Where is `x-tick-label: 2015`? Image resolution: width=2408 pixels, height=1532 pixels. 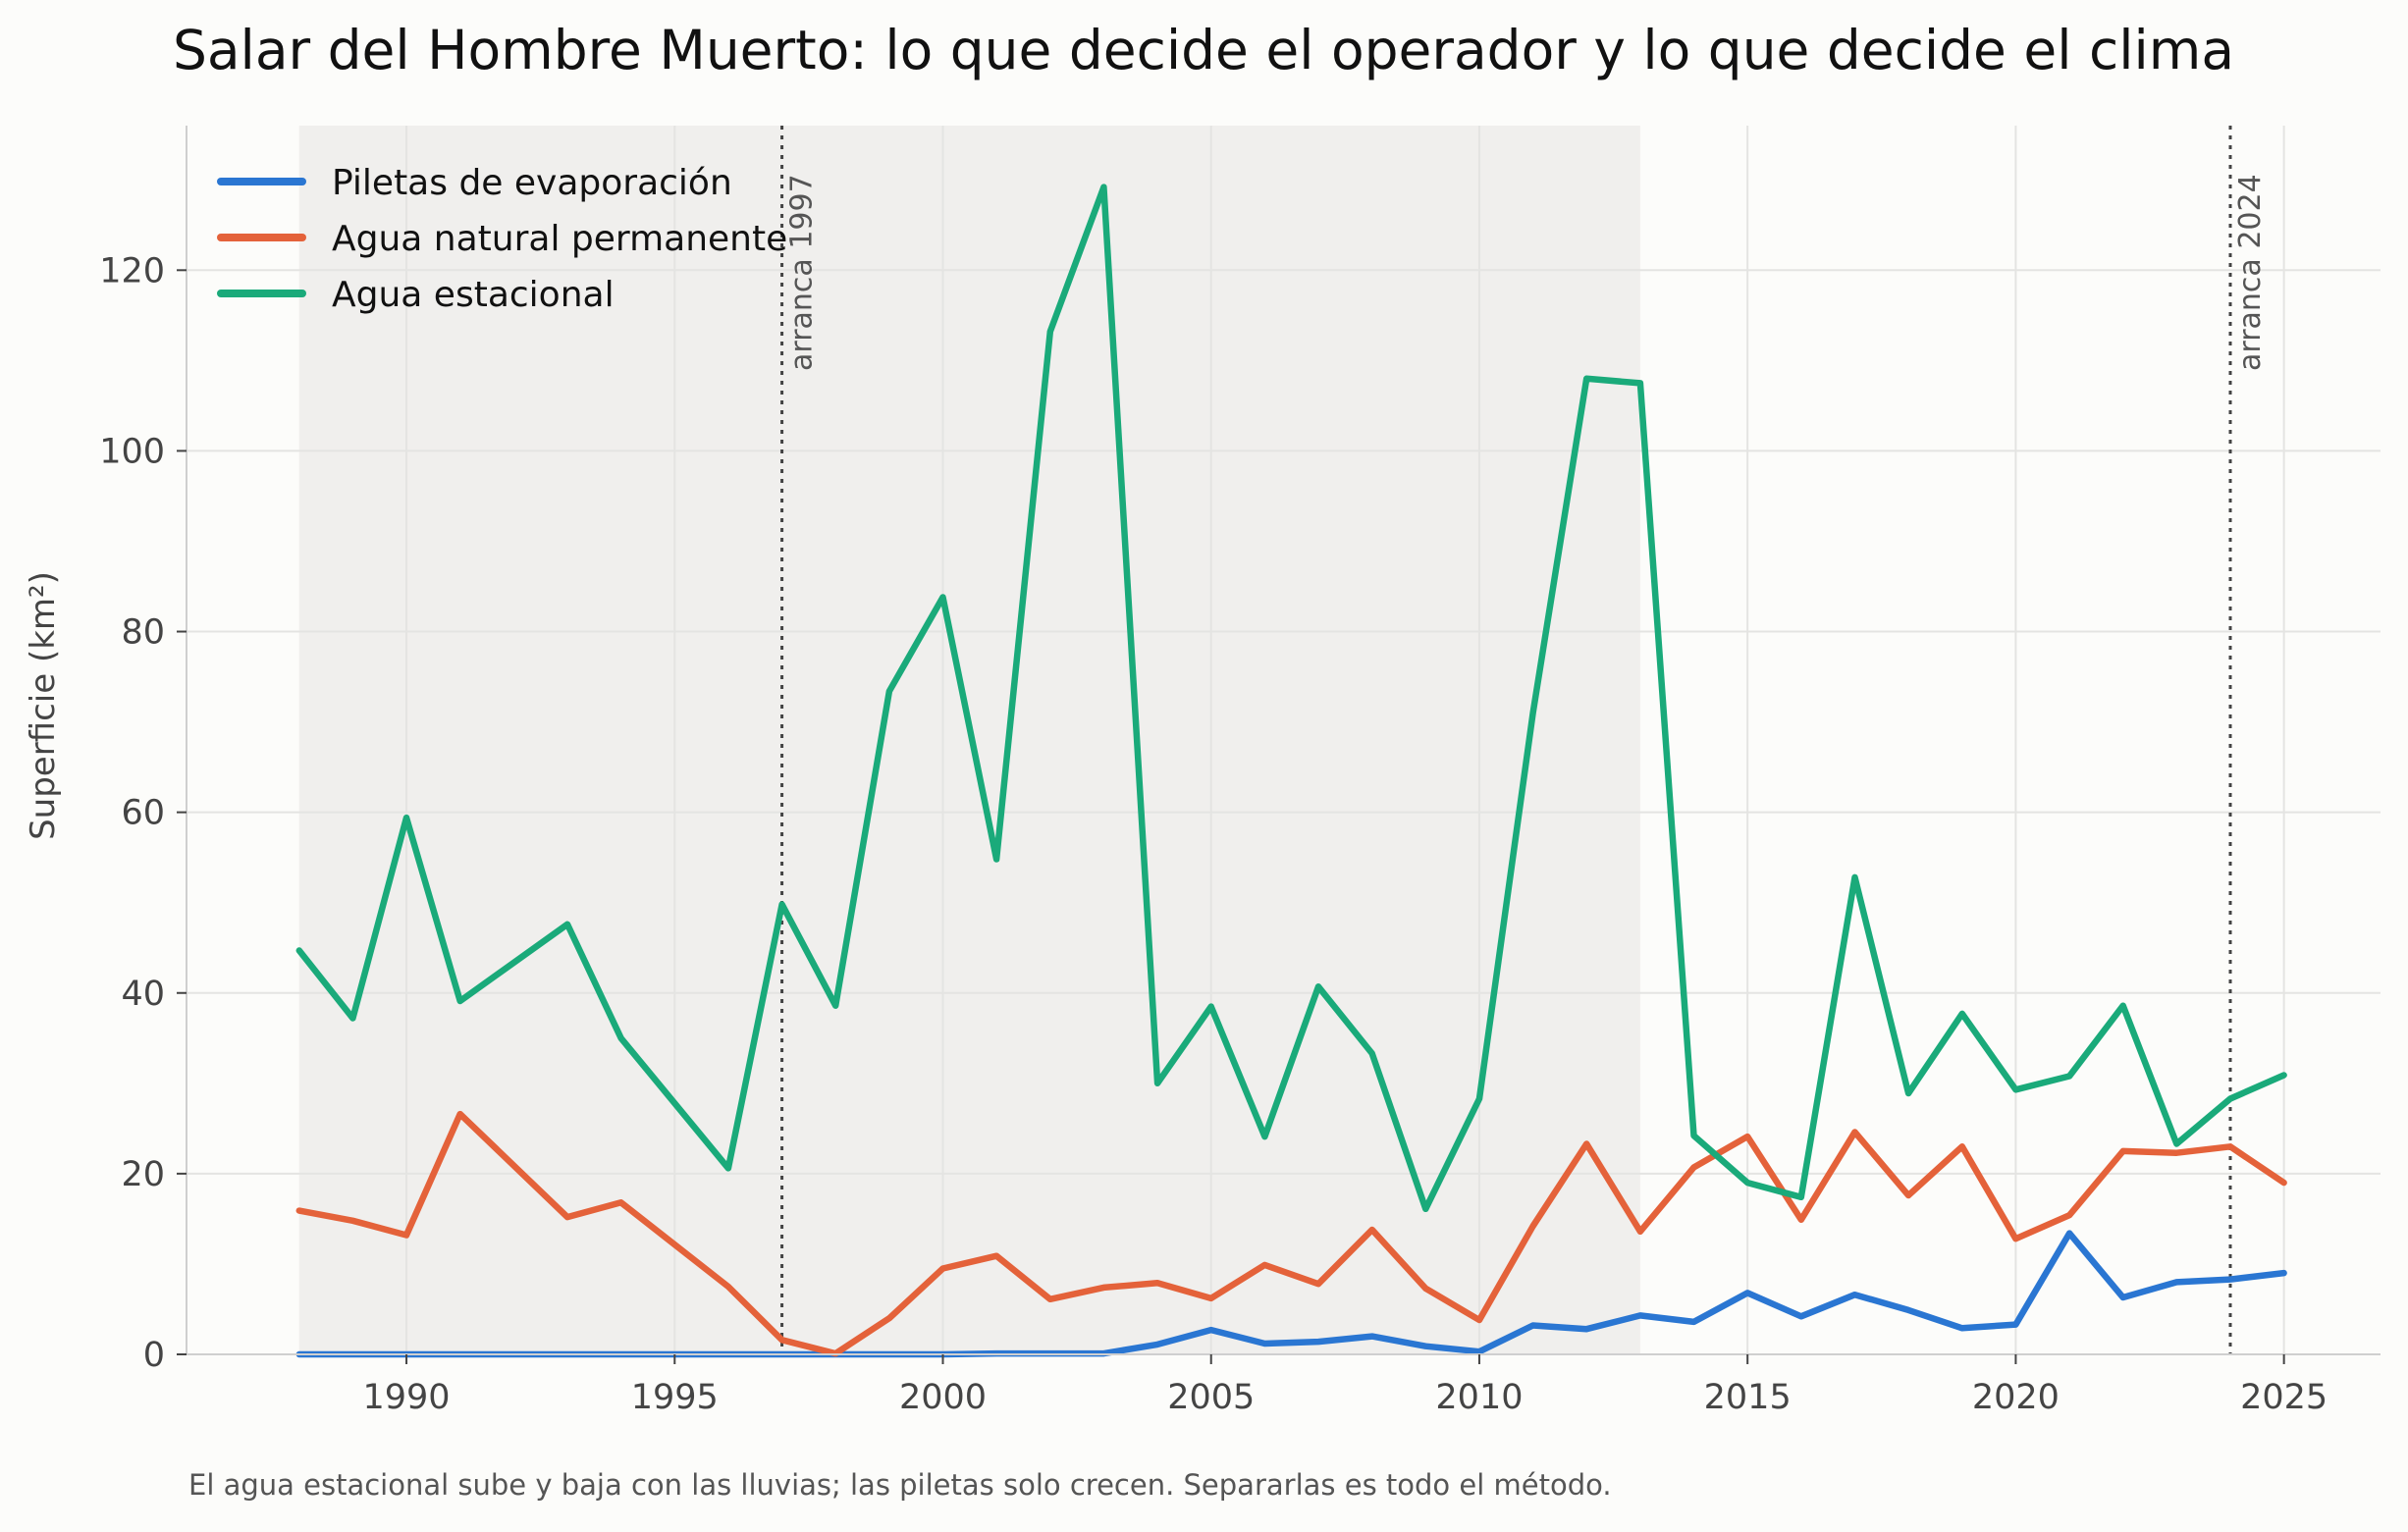 x-tick-label: 2015 is located at coordinates (1748, 1397).